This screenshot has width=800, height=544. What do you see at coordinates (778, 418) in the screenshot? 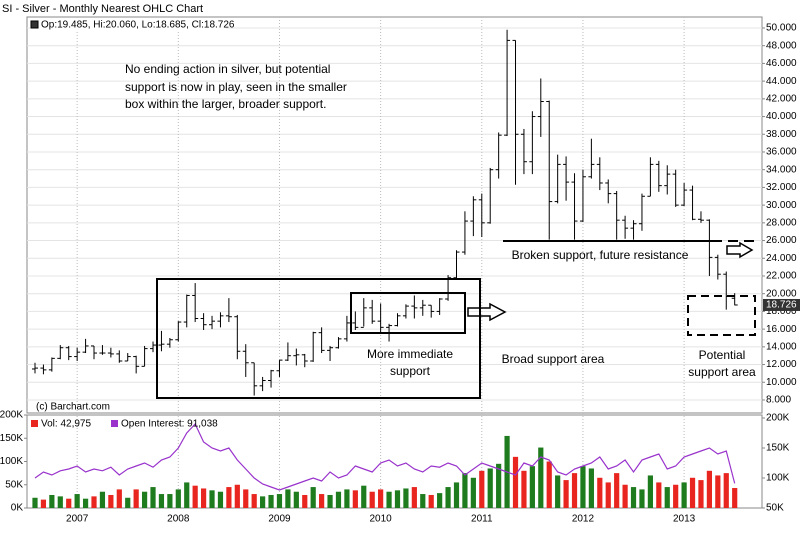
I see `y2-tick-label: 200K` at bounding box center [778, 418].